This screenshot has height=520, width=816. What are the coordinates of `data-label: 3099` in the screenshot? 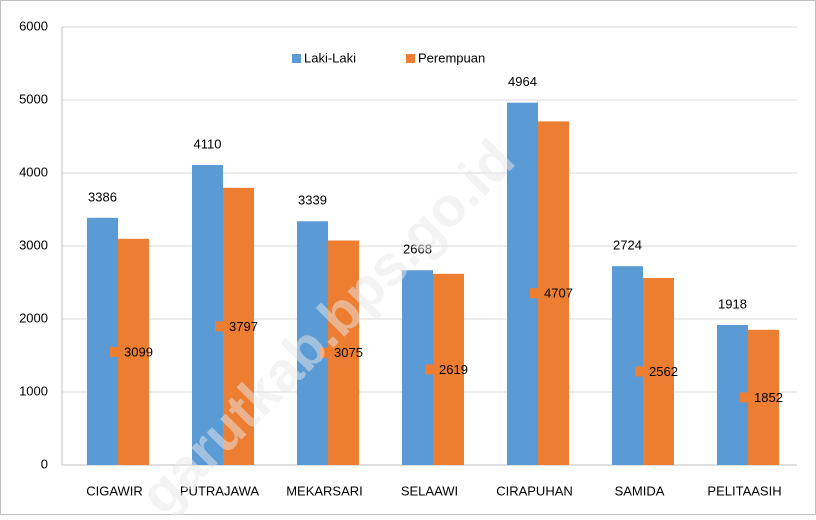 It's located at (138, 351).